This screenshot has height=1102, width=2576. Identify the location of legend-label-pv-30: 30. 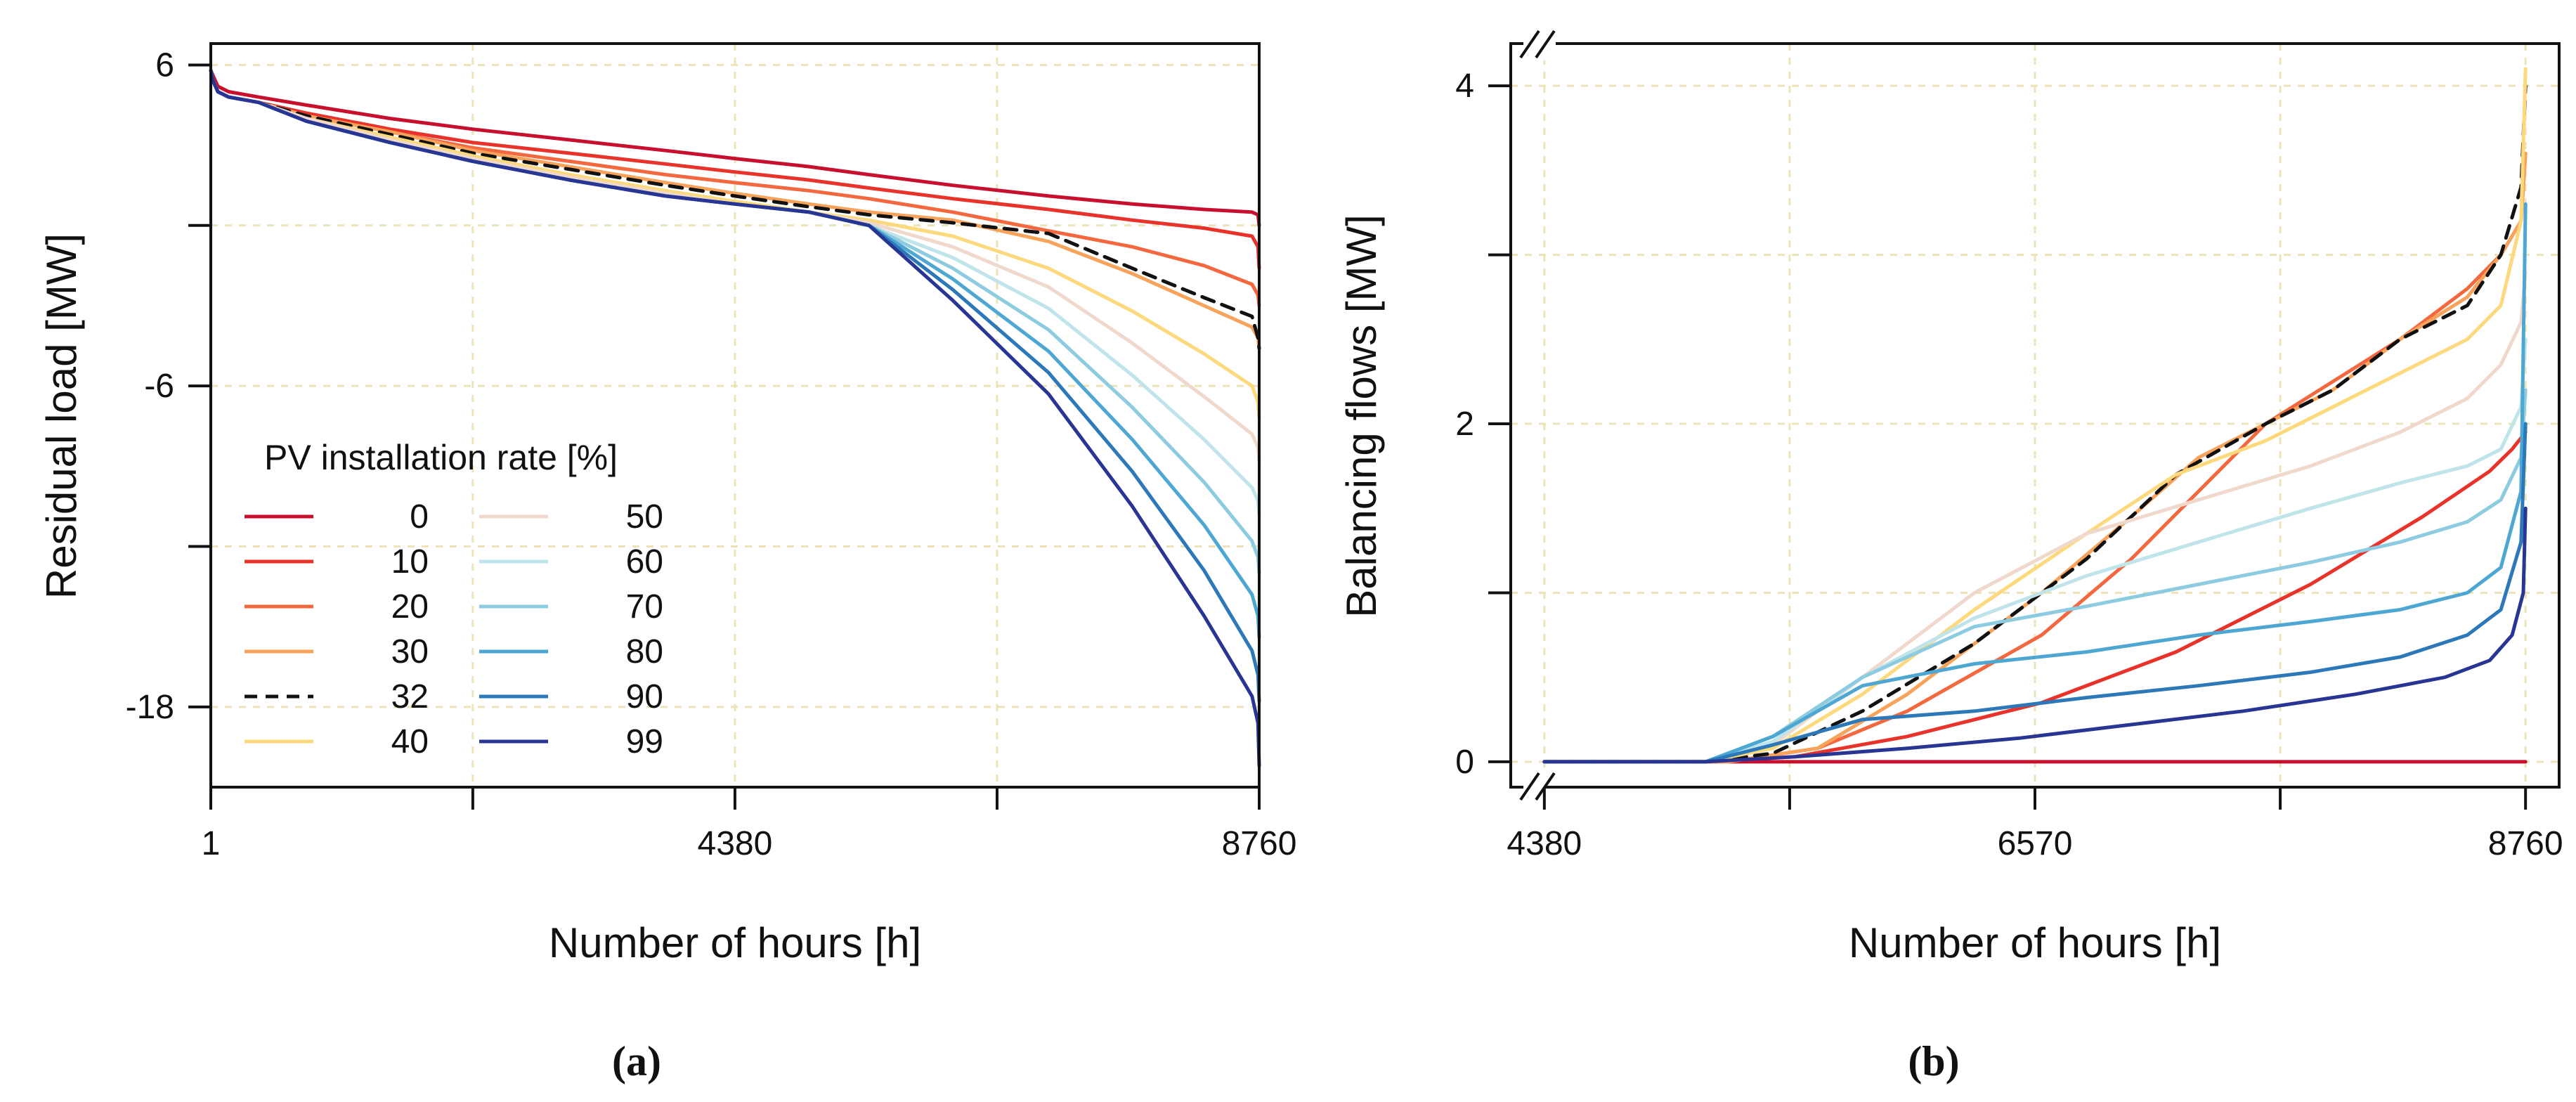
(410, 651).